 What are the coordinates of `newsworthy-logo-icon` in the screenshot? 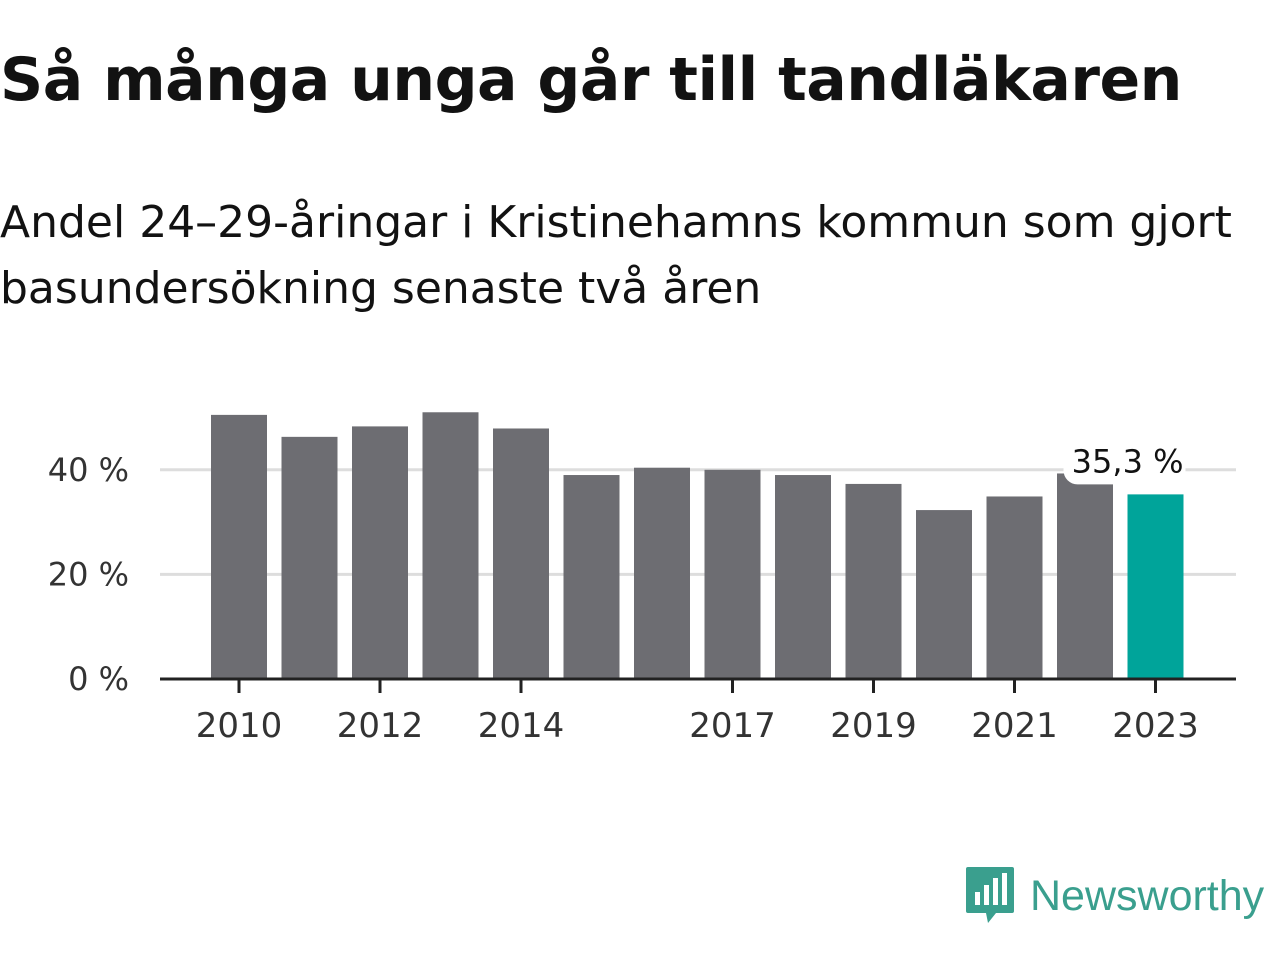 It's located at (990, 895).